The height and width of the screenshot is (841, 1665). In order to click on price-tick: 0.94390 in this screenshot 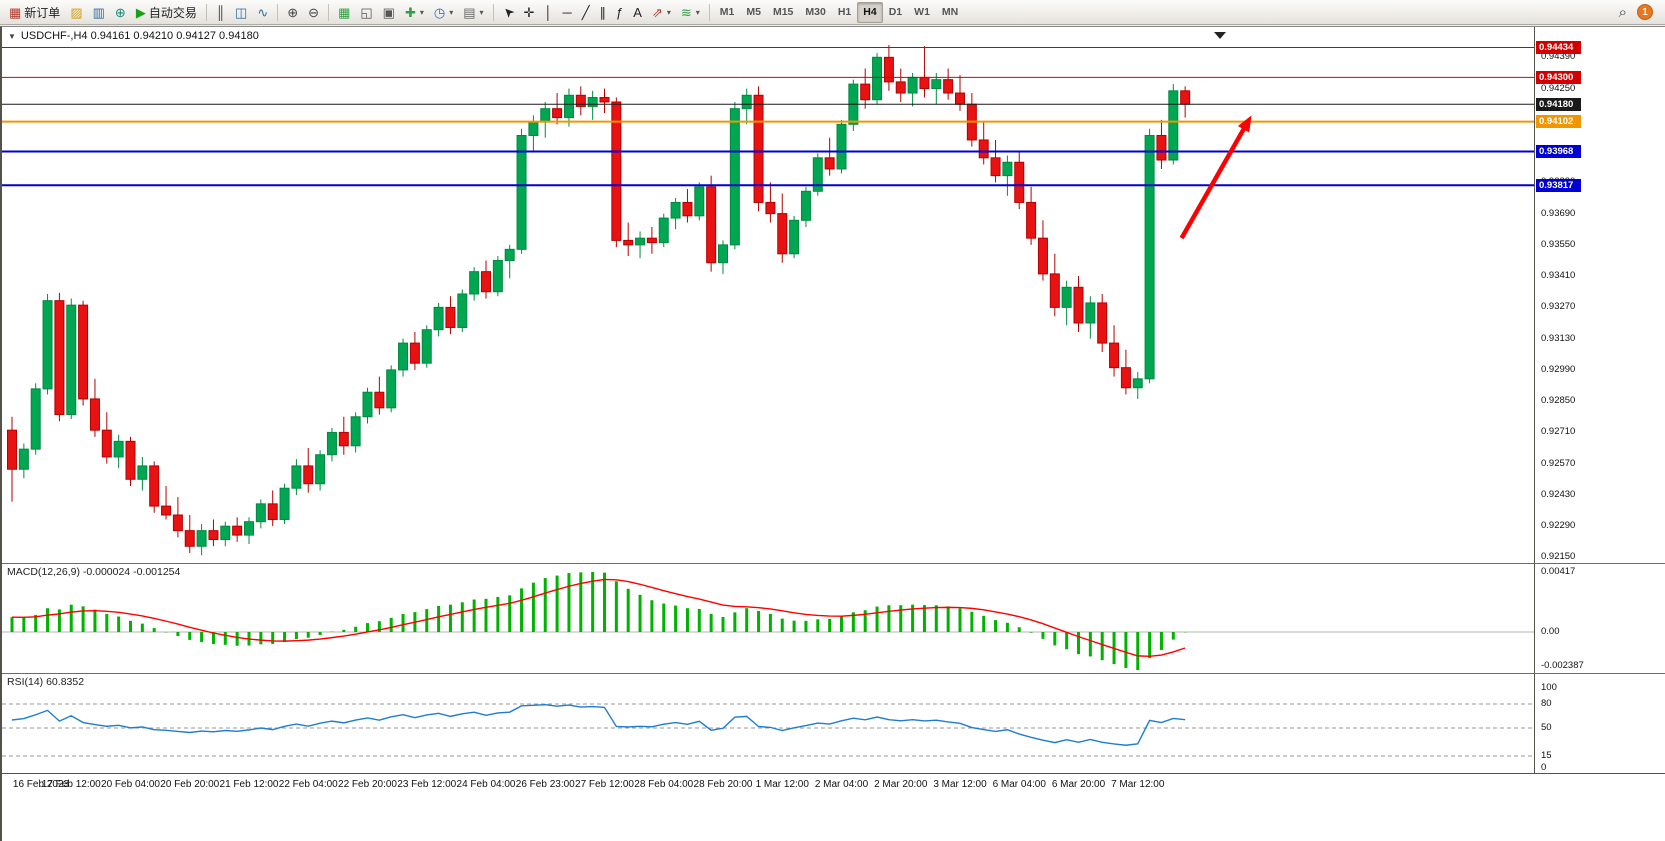, I will do `click(1558, 57)`.